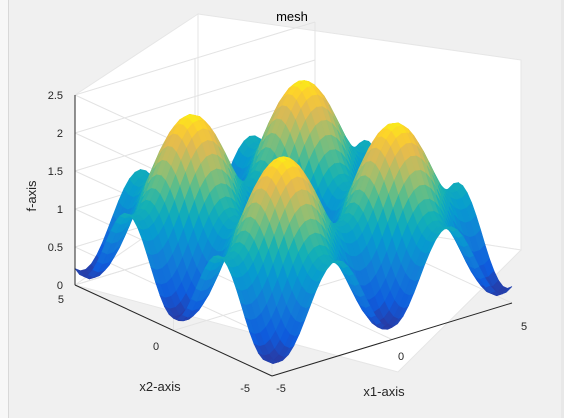  What do you see at coordinates (562, 209) in the screenshot?
I see `window-right-edge` at bounding box center [562, 209].